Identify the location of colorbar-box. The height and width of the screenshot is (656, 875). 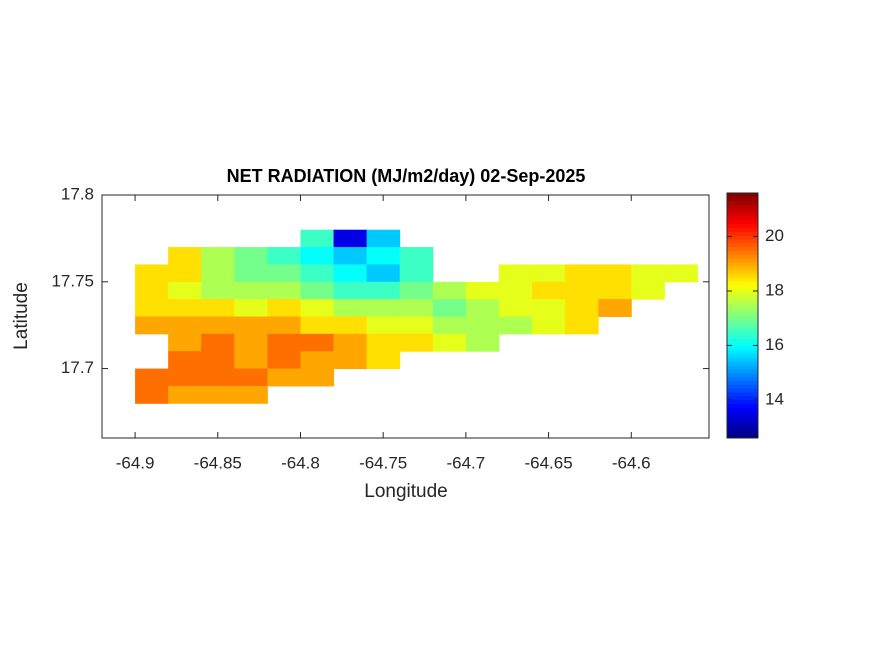
(742, 315).